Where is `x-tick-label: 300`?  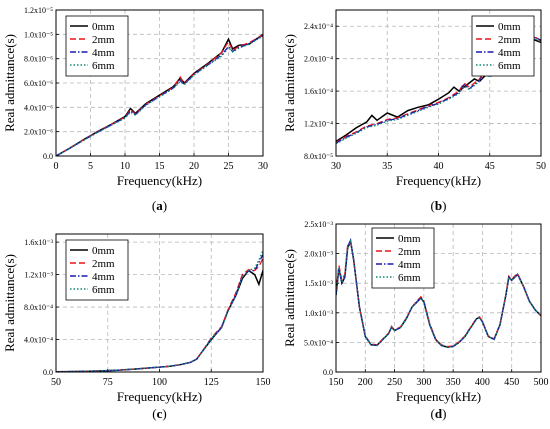
x-tick-label: 300 is located at coordinates (423, 382).